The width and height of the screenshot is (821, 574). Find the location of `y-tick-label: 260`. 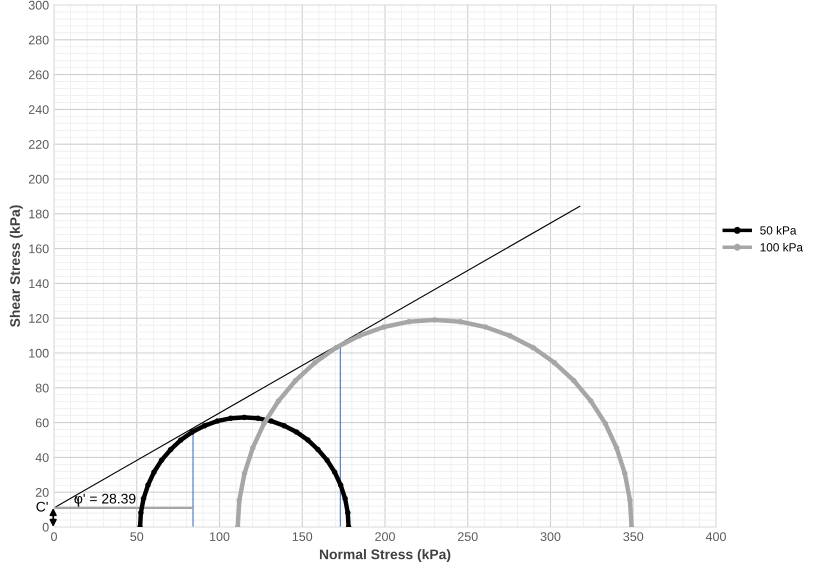

y-tick-label: 260 is located at coordinates (38, 75).